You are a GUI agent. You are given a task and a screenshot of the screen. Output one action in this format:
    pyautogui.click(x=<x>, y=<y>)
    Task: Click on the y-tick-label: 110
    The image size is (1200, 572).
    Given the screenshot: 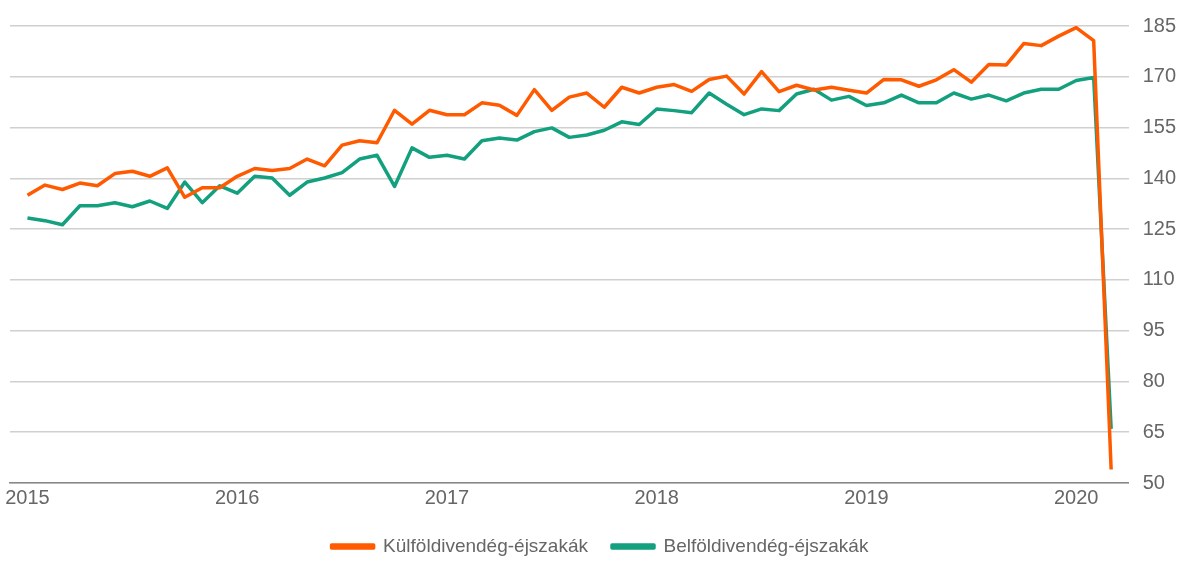 What is the action you would take?
    pyautogui.click(x=1158, y=278)
    